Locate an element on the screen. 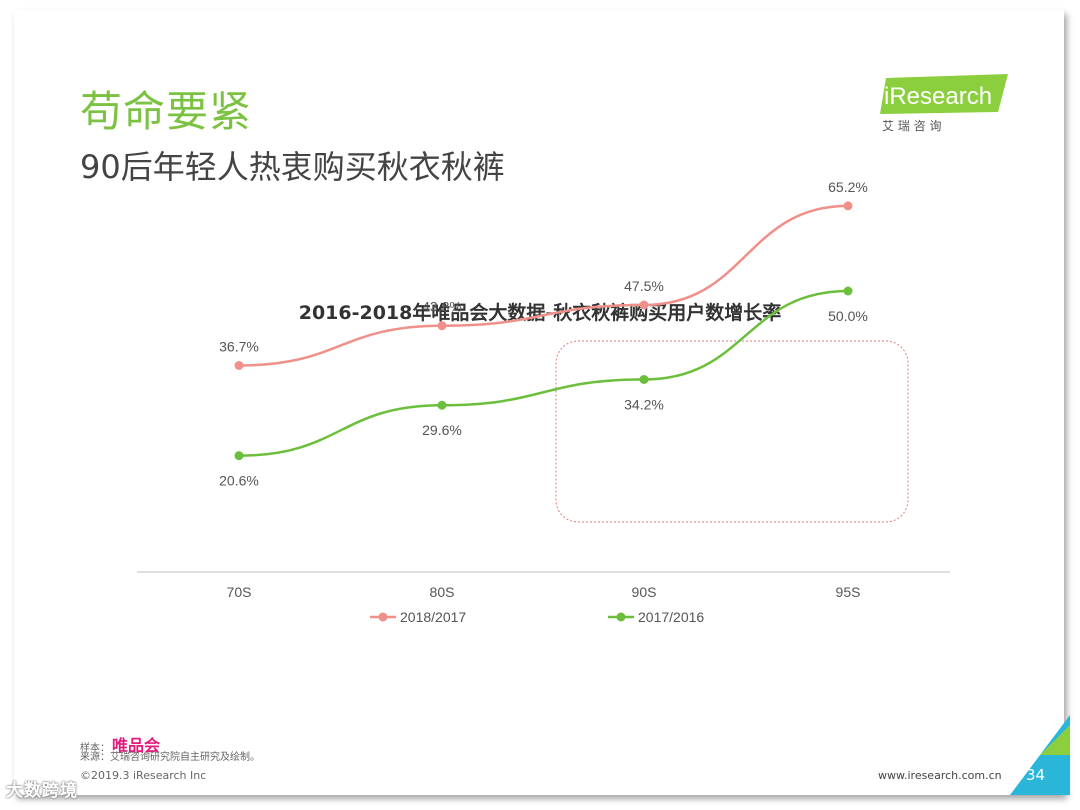  highlight-box is located at coordinates (732, 431).